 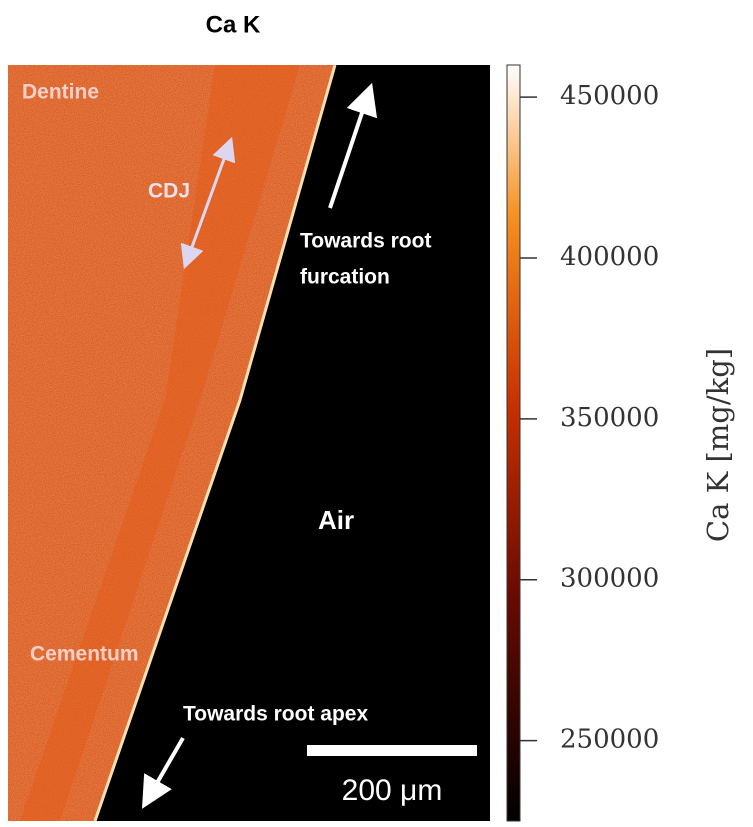 I want to click on label: Towards root apex, so click(x=275, y=714).